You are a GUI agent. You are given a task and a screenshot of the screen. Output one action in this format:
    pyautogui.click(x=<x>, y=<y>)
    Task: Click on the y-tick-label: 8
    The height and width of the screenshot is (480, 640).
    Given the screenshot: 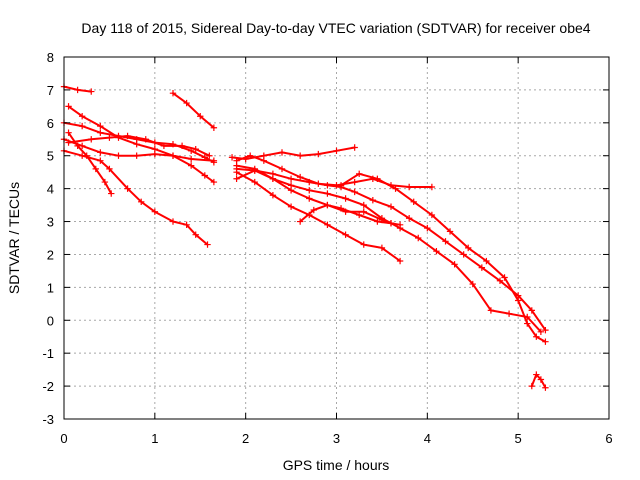 What is the action you would take?
    pyautogui.click(x=50, y=57)
    